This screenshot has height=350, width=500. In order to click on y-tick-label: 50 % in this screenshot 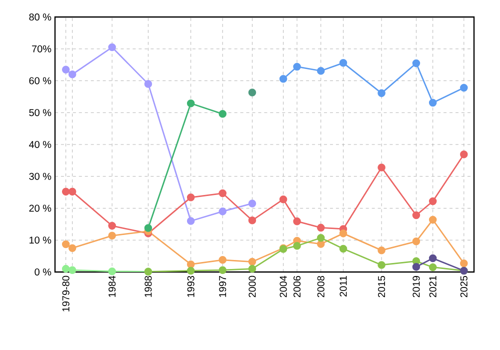, I will do `click(40, 112)`.